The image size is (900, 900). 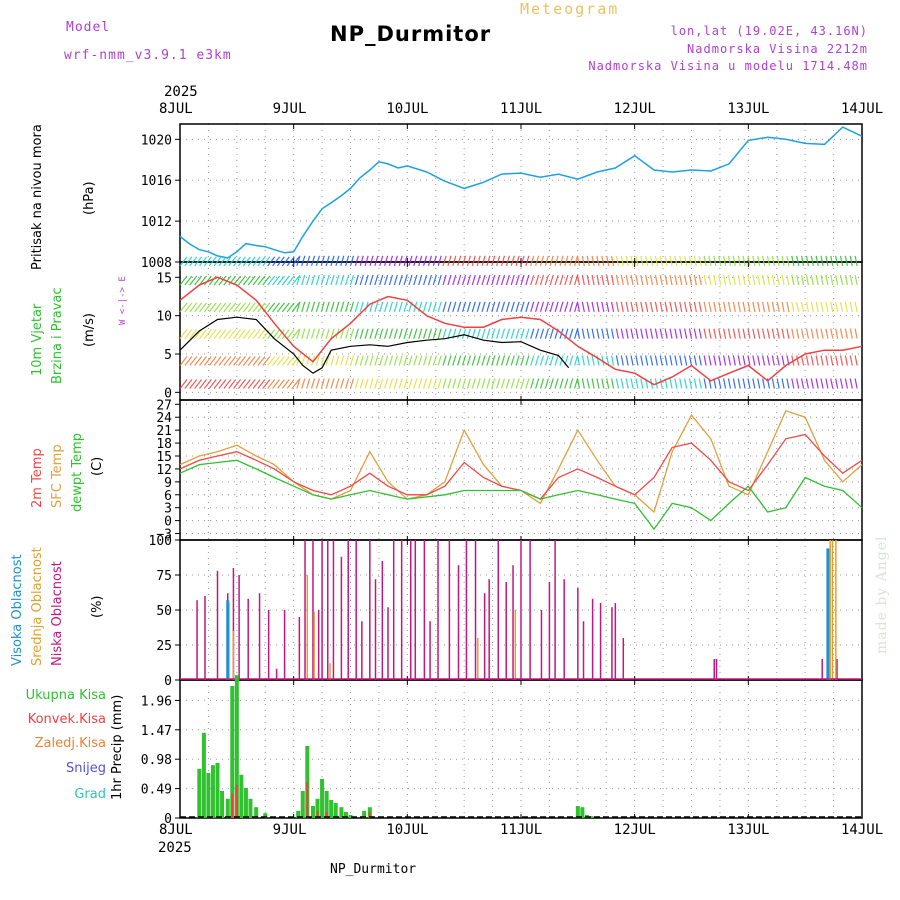 I want to click on y-tick-label: 5, so click(x=168, y=355).